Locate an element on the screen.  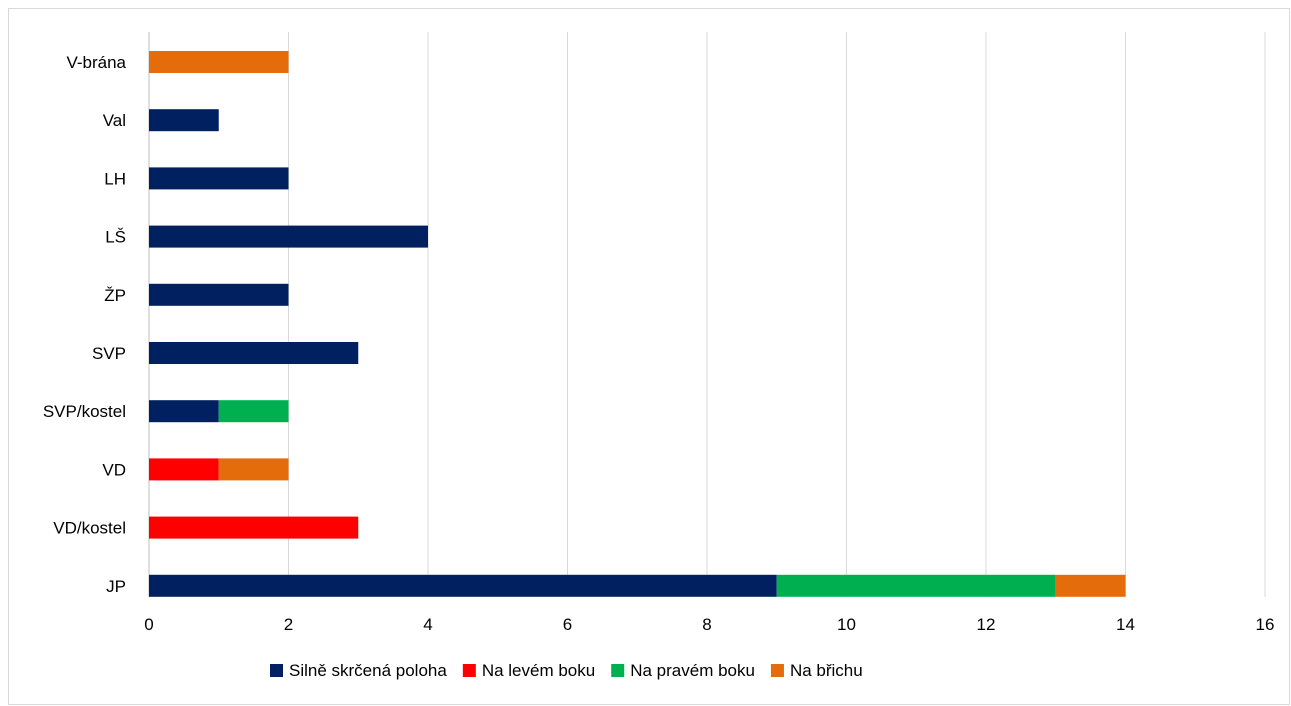
category-label: V-brána is located at coordinates (96, 62).